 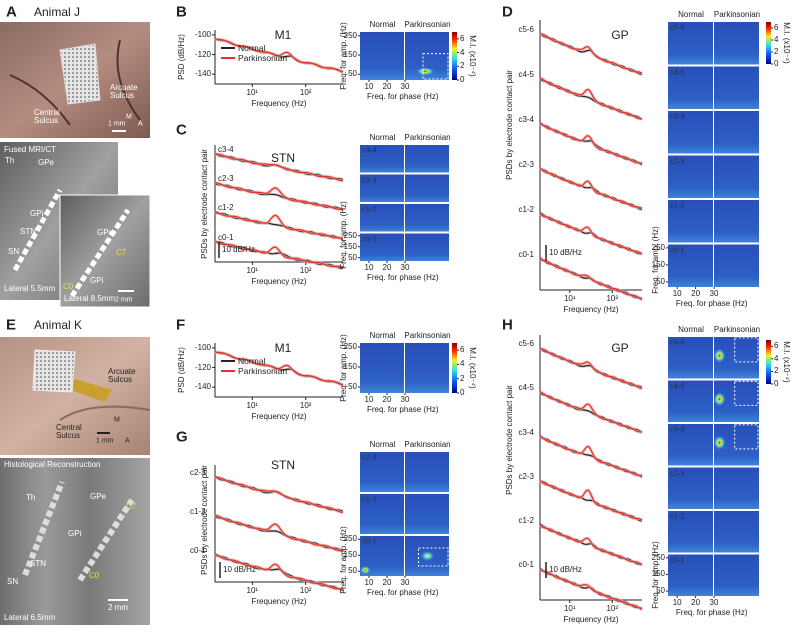 I want to click on y-axis-label: PSD (dB/Hz), so click(x=181, y=57).